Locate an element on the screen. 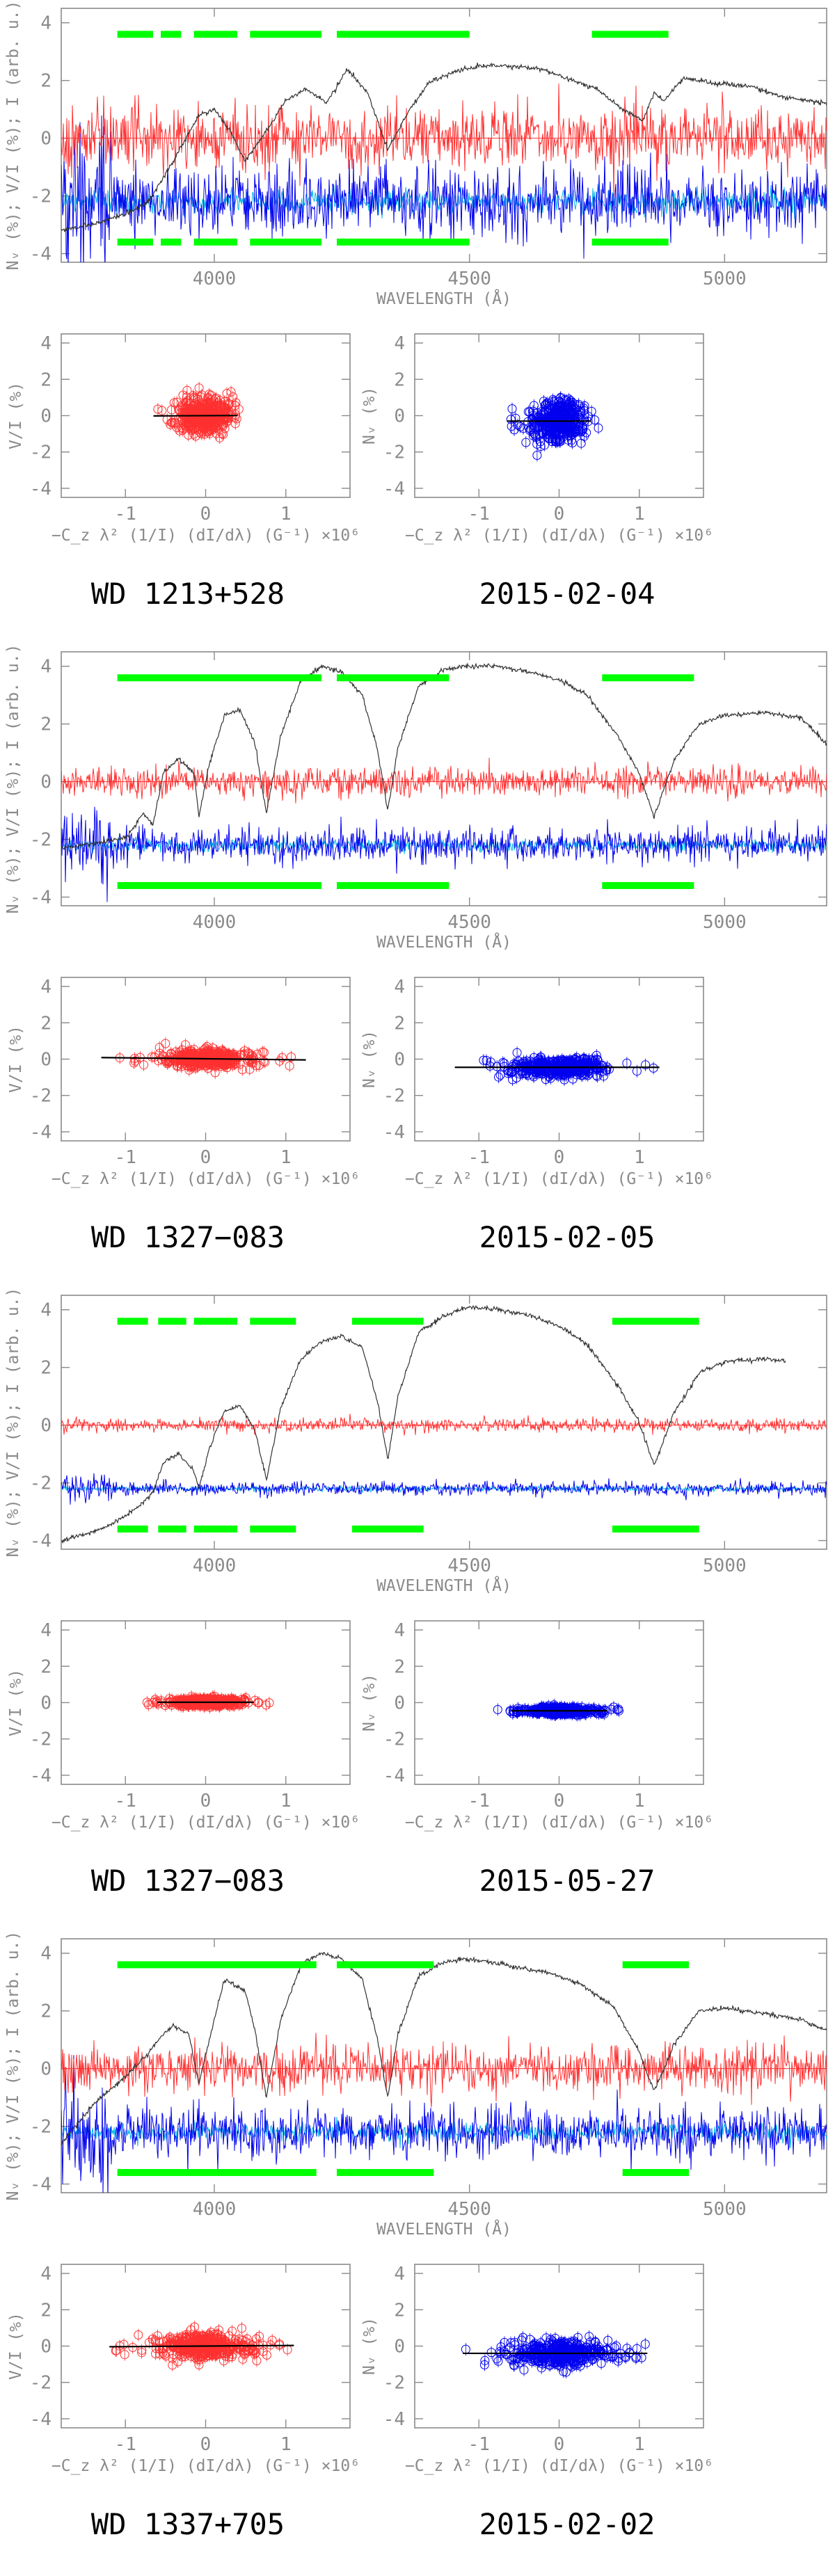 This screenshot has width=835, height=2576. right-panel-xtick-label: 0 is located at coordinates (559, 1157).